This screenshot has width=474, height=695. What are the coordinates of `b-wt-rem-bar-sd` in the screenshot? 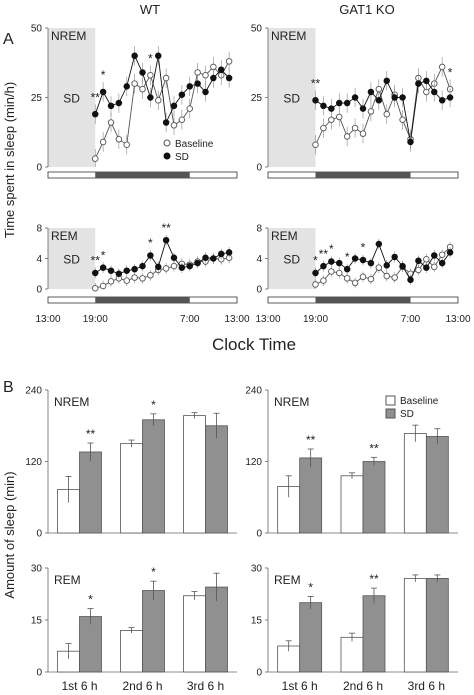 It's located at (153, 631).